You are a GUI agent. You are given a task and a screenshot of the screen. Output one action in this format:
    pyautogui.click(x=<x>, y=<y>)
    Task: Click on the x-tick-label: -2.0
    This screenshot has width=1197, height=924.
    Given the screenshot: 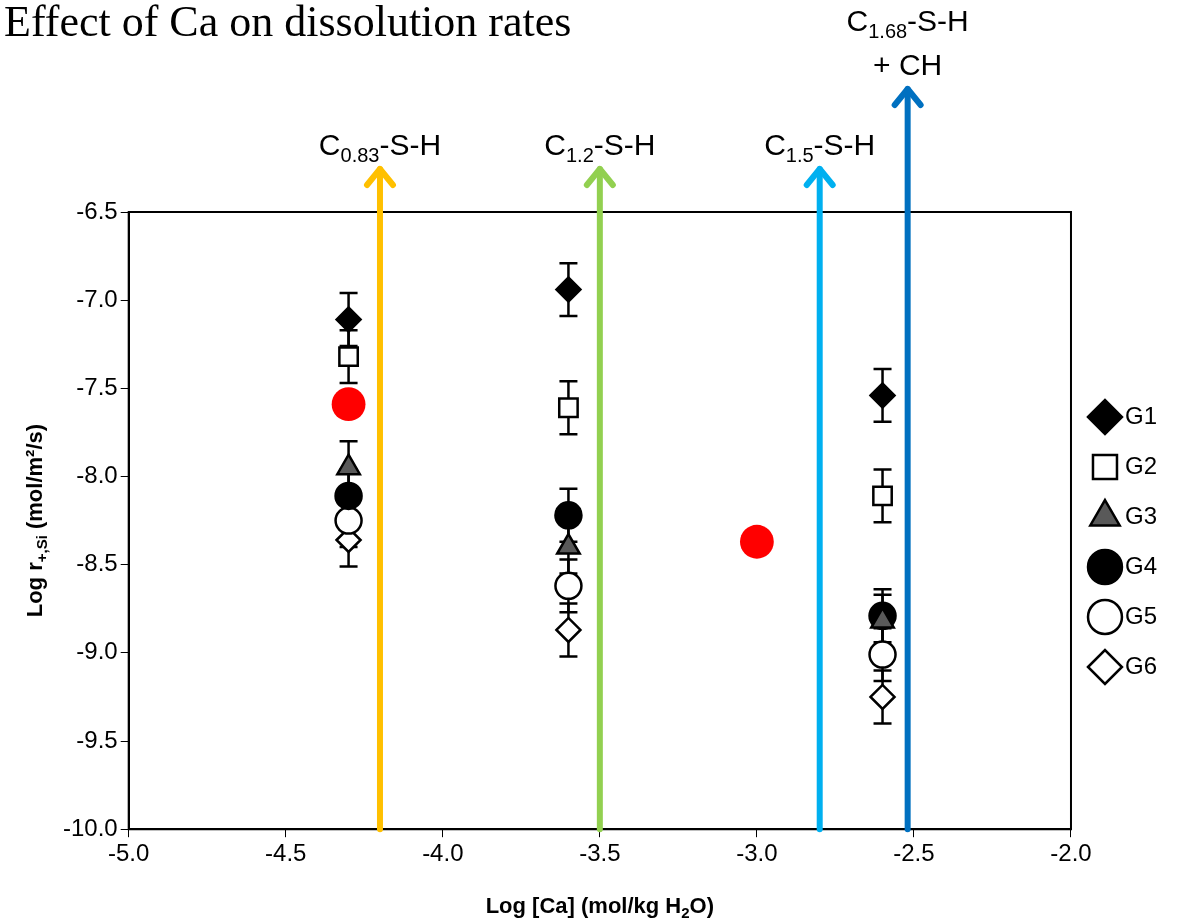 What is the action you would take?
    pyautogui.click(x=1071, y=853)
    